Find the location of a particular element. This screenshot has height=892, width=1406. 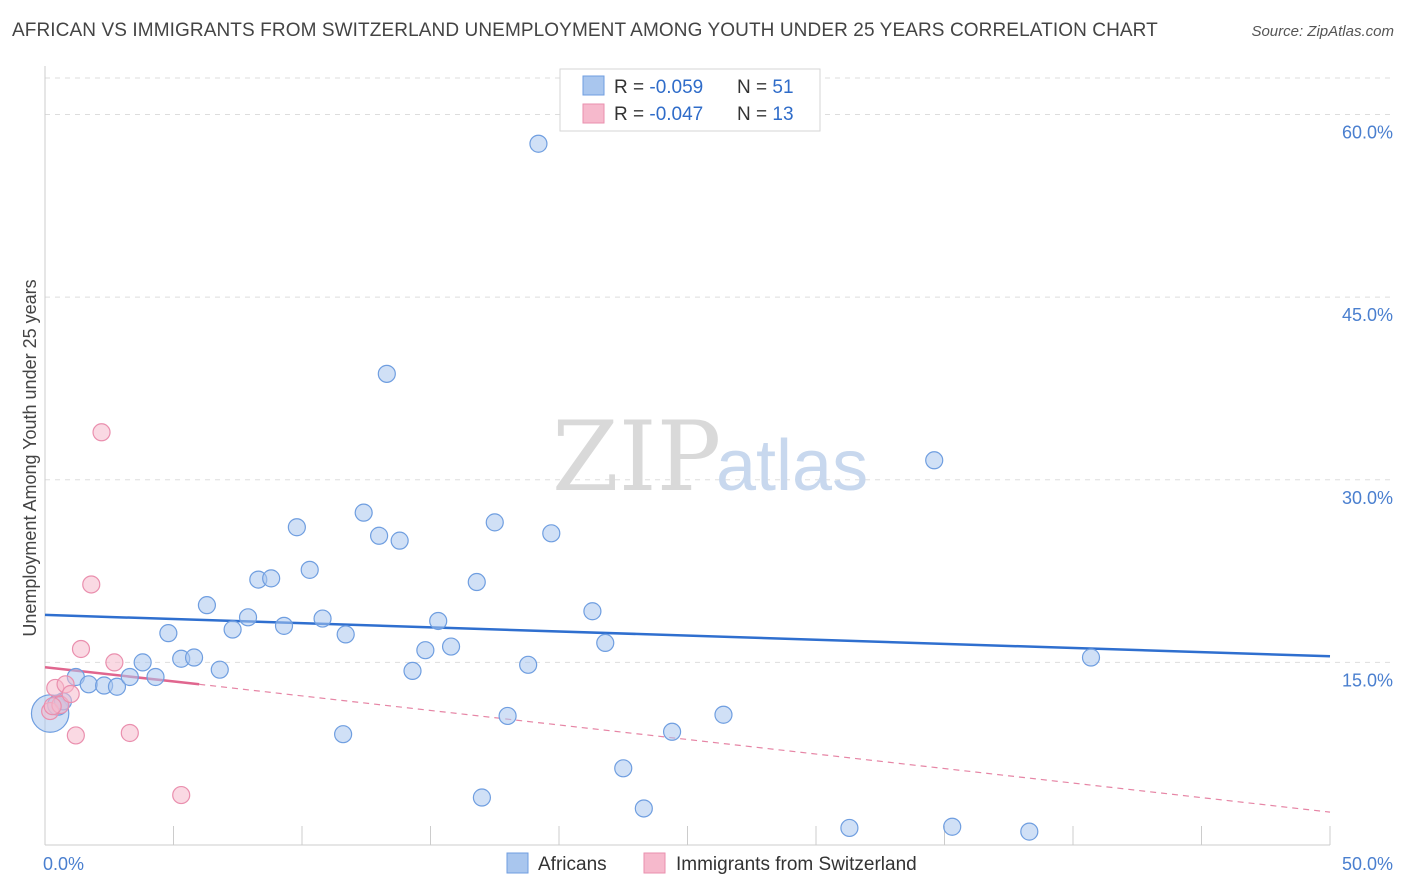

legend-r-value-africans: -0.059 is located at coordinates (676, 87).